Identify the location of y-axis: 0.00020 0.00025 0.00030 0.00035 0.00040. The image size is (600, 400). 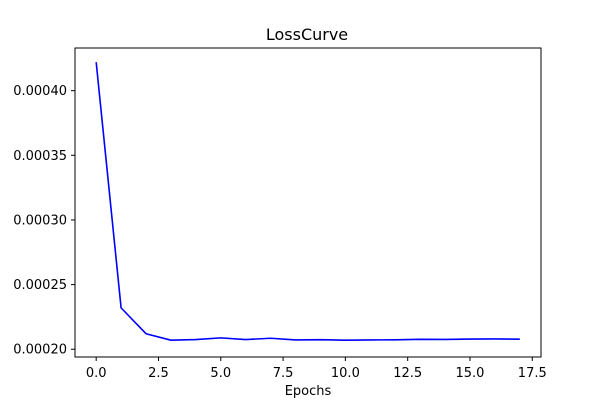
(44, 221).